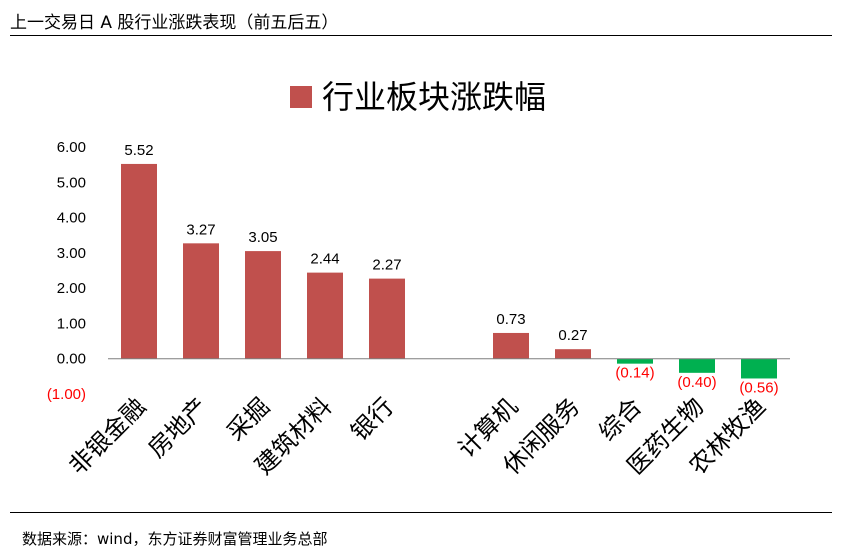 This screenshot has width=842, height=555. Describe the element at coordinates (138, 150) in the screenshot. I see `value-label: 5.52` at that location.